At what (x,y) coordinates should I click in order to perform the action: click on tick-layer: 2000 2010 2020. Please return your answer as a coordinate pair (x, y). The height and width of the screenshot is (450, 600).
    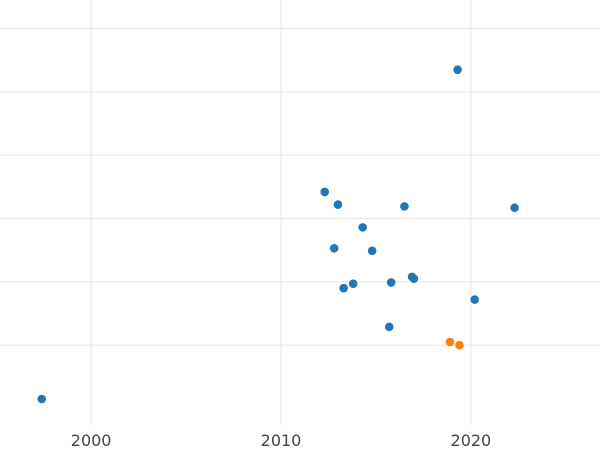
    Looking at the image, I should click on (281, 440).